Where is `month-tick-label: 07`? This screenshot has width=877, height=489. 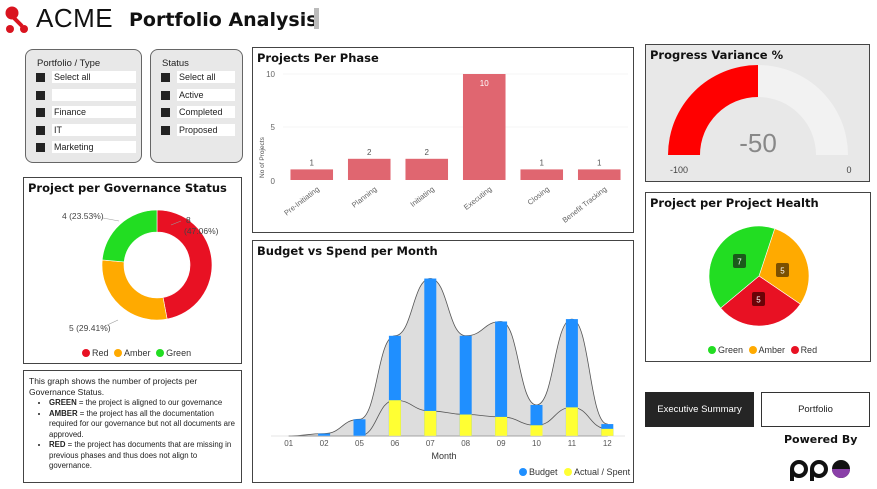
month-tick-label: 07 is located at coordinates (430, 443).